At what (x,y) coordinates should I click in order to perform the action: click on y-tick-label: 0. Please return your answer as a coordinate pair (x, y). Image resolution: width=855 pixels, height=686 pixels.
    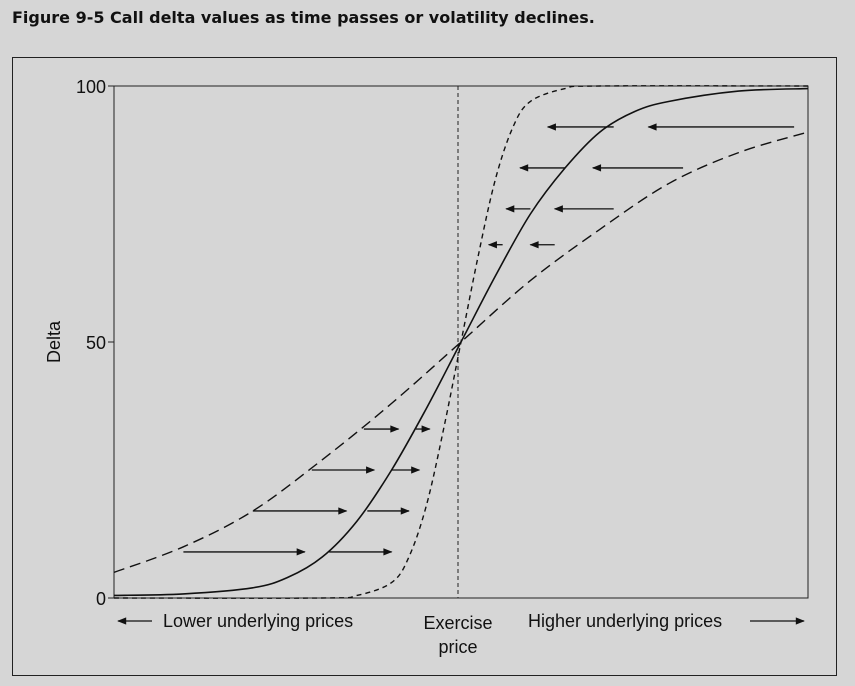
    Looking at the image, I should click on (101, 599).